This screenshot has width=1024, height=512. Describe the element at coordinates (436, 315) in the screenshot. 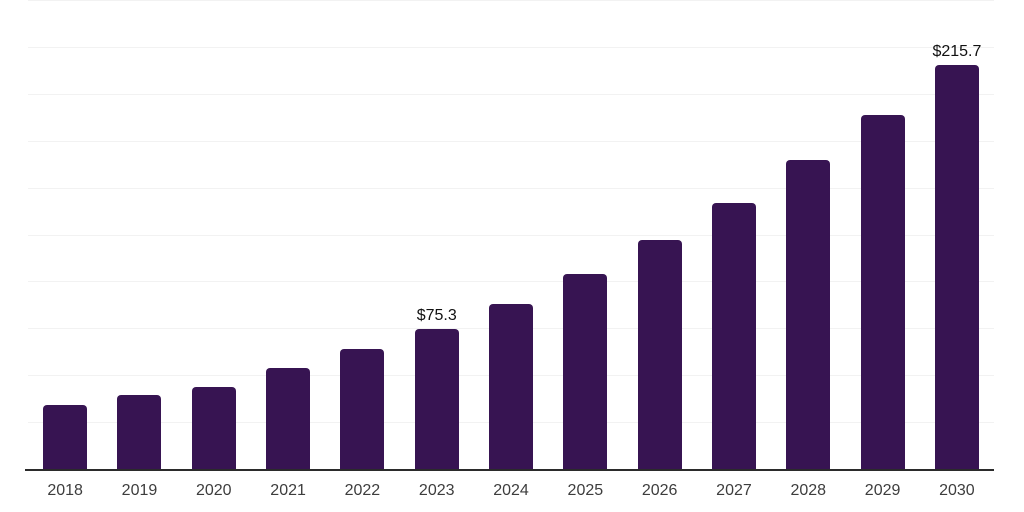

I see `bar-value-label-2023: $75.3` at that location.